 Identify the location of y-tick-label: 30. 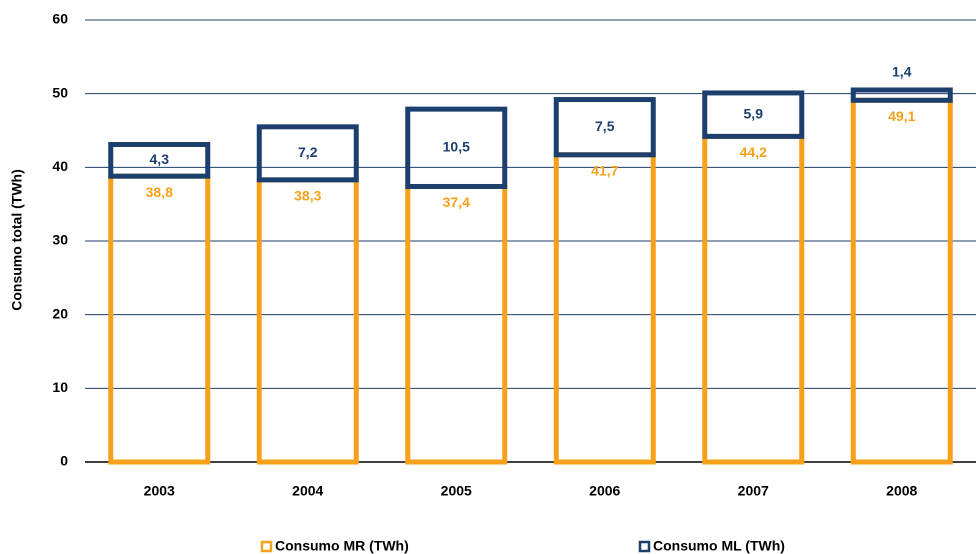
(60, 240).